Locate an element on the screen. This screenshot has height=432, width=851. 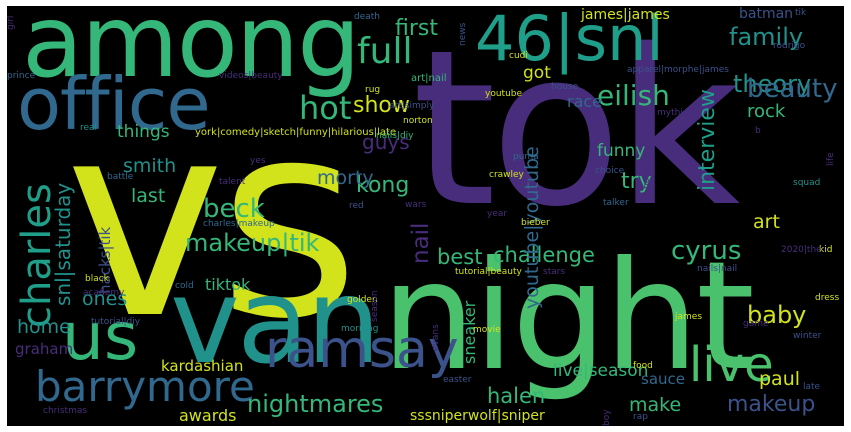
word-graham: graham is located at coordinates (44, 349).